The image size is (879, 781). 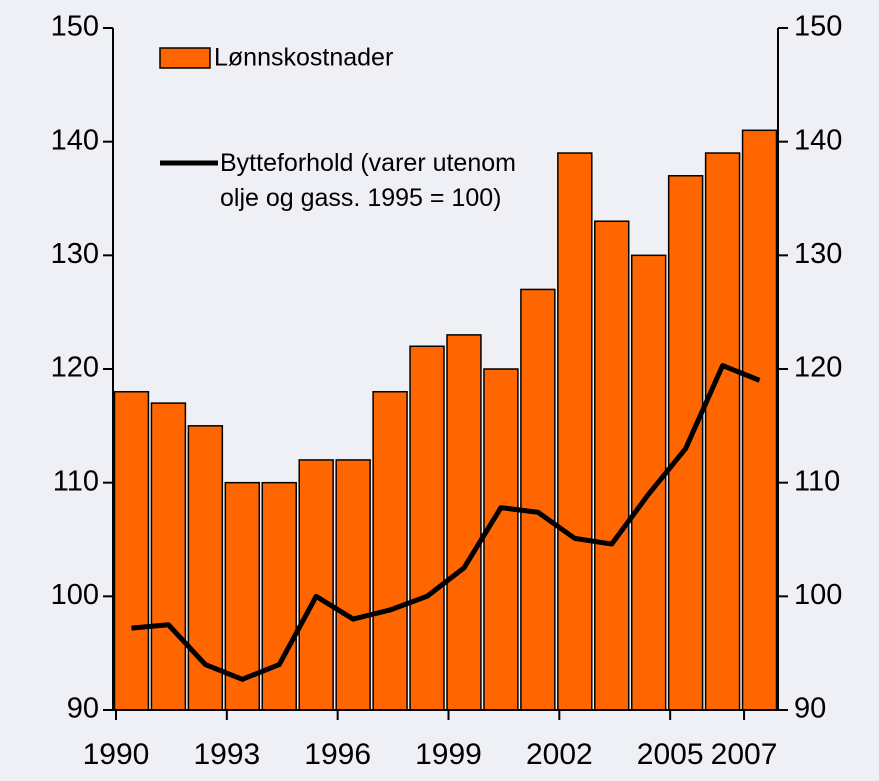 I want to click on legend-swatch, so click(x=185, y=58).